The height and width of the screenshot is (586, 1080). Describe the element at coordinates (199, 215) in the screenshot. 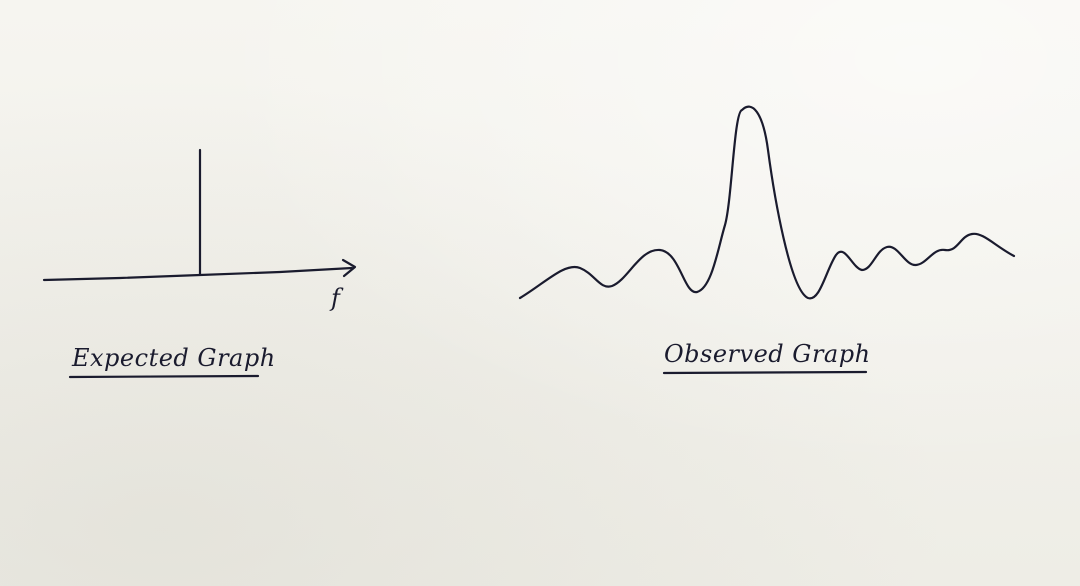

I see `expected-graph` at that location.